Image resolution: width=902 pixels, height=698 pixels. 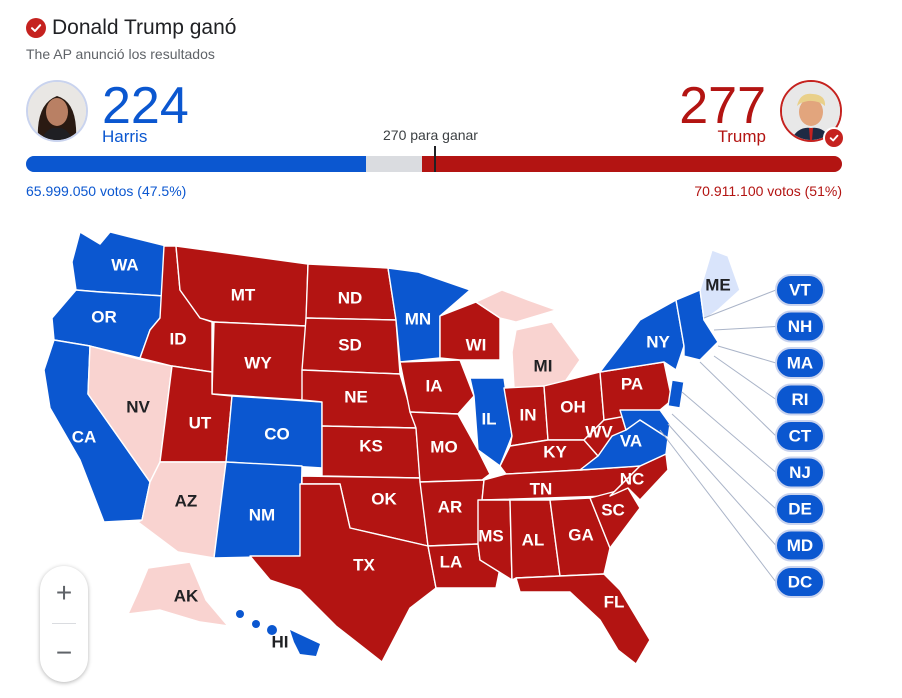 What do you see at coordinates (186, 595) in the screenshot?
I see `state-label-ak: AK` at bounding box center [186, 595].